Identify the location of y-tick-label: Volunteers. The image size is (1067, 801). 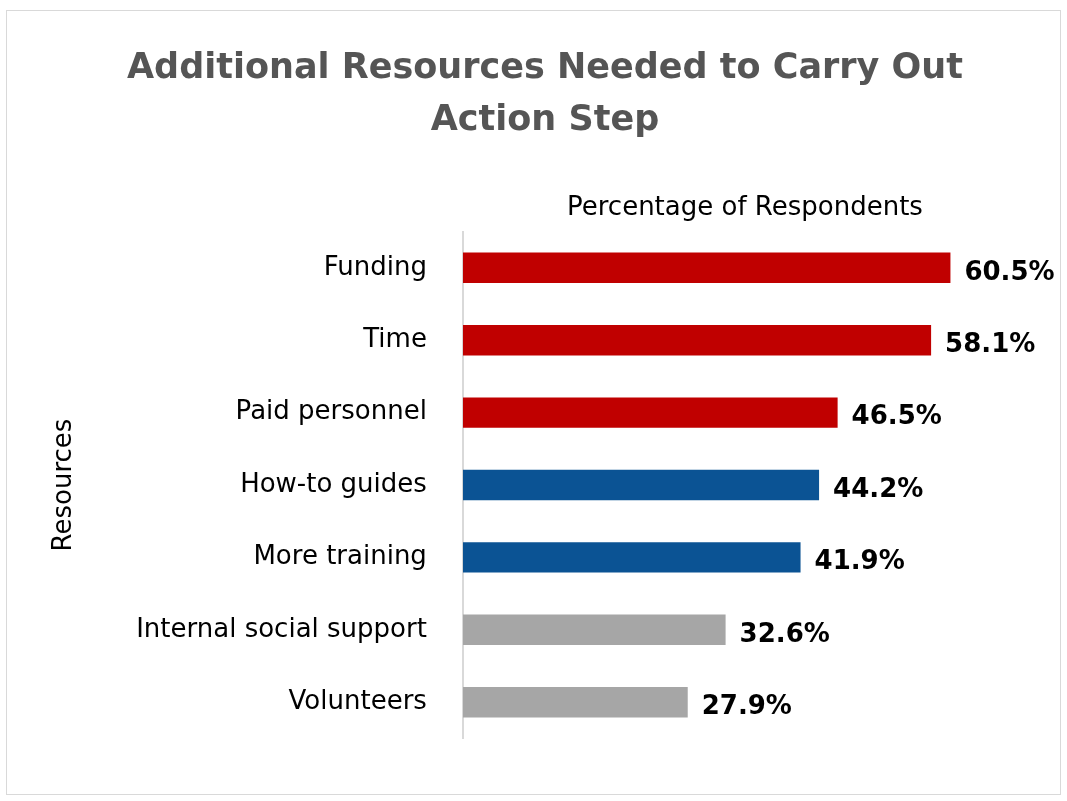
(357, 699).